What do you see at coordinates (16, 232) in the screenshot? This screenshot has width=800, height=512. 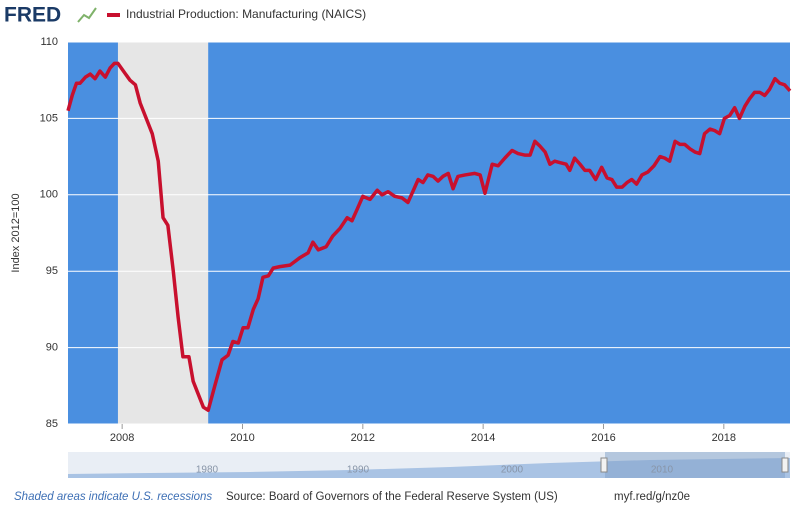 I see `y-axis-label: Index 2012=100` at bounding box center [16, 232].